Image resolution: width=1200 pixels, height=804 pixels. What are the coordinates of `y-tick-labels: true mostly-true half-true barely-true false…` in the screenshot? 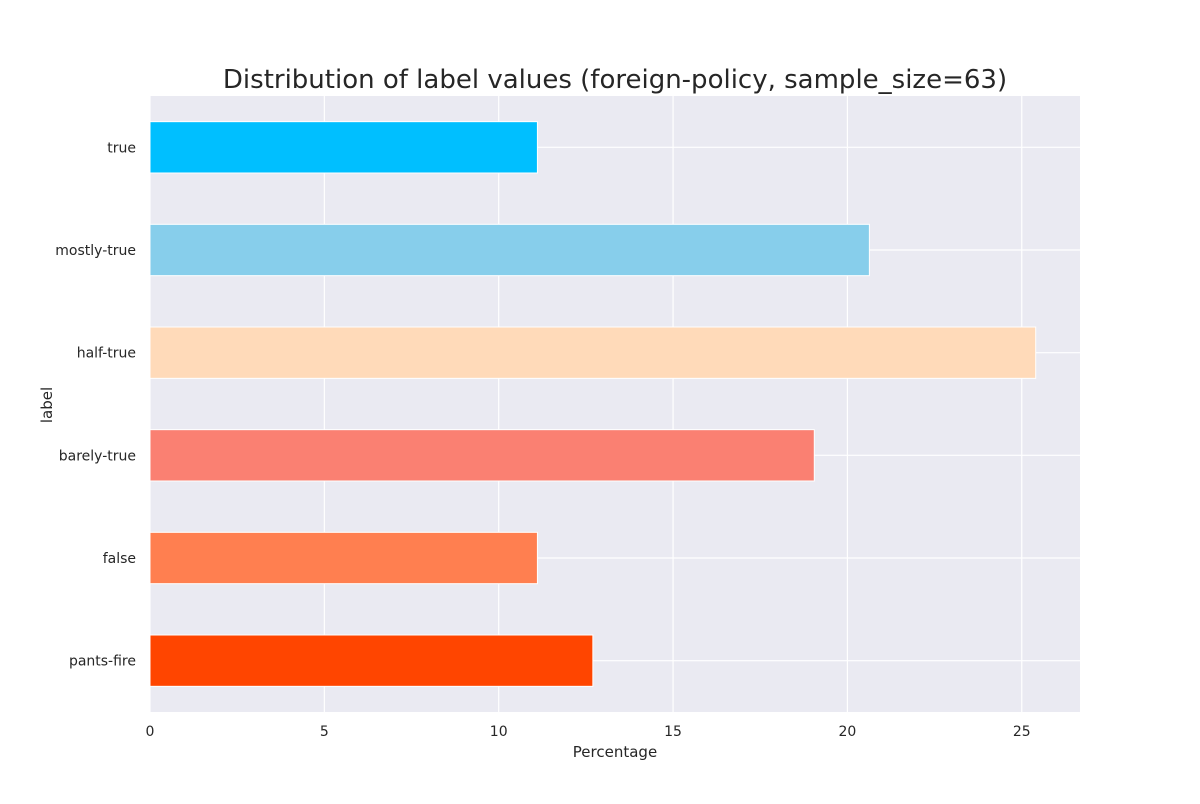 It's located at (95, 404).